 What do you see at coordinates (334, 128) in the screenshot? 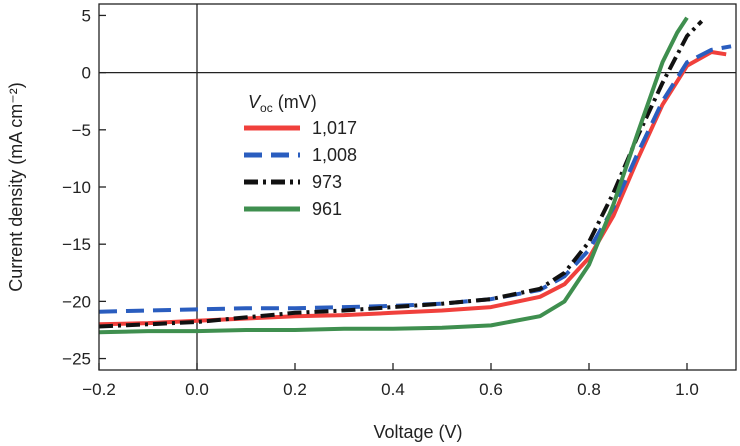
I see `legend-label-0: 1,017` at bounding box center [334, 128].